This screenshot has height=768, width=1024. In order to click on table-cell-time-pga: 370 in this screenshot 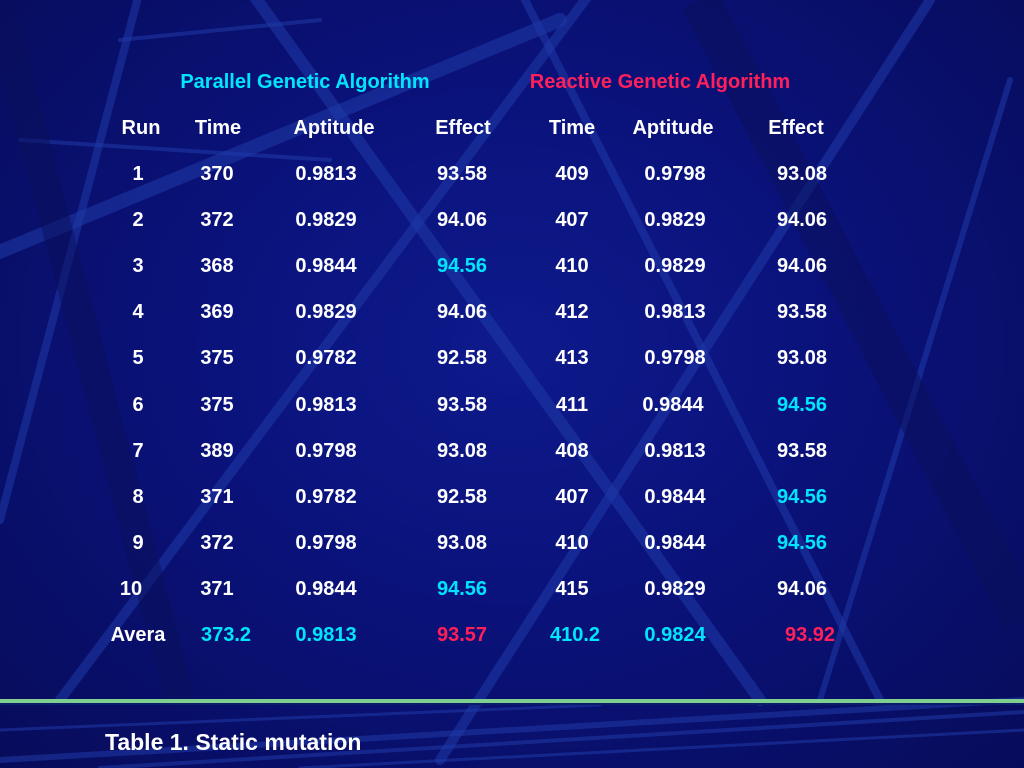, I will do `click(217, 174)`.